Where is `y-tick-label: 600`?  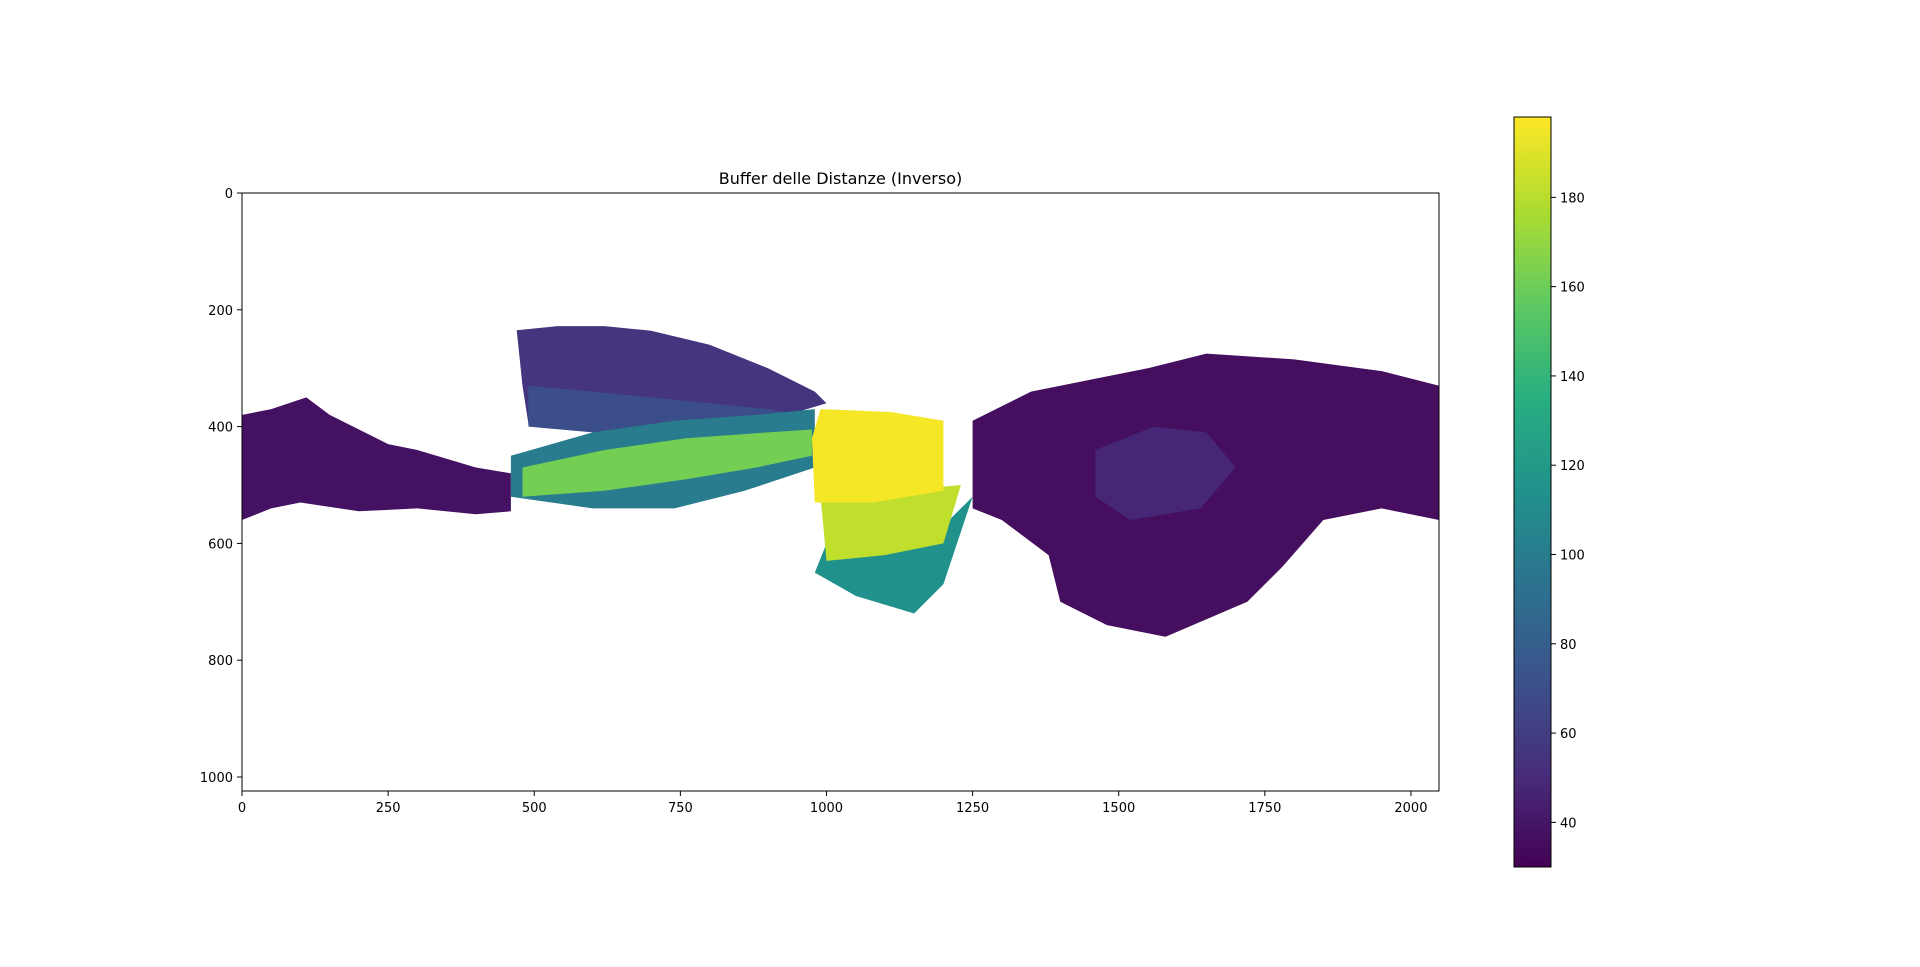 y-tick-label: 600 is located at coordinates (220, 544).